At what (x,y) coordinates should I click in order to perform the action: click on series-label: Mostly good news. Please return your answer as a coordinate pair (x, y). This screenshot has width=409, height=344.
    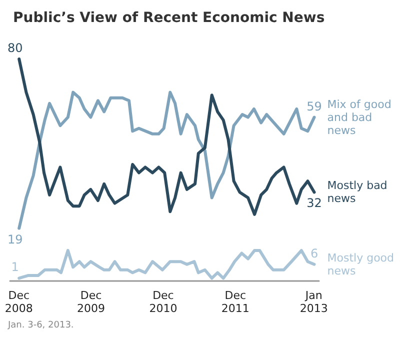
    Looking at the image, I should click on (362, 264).